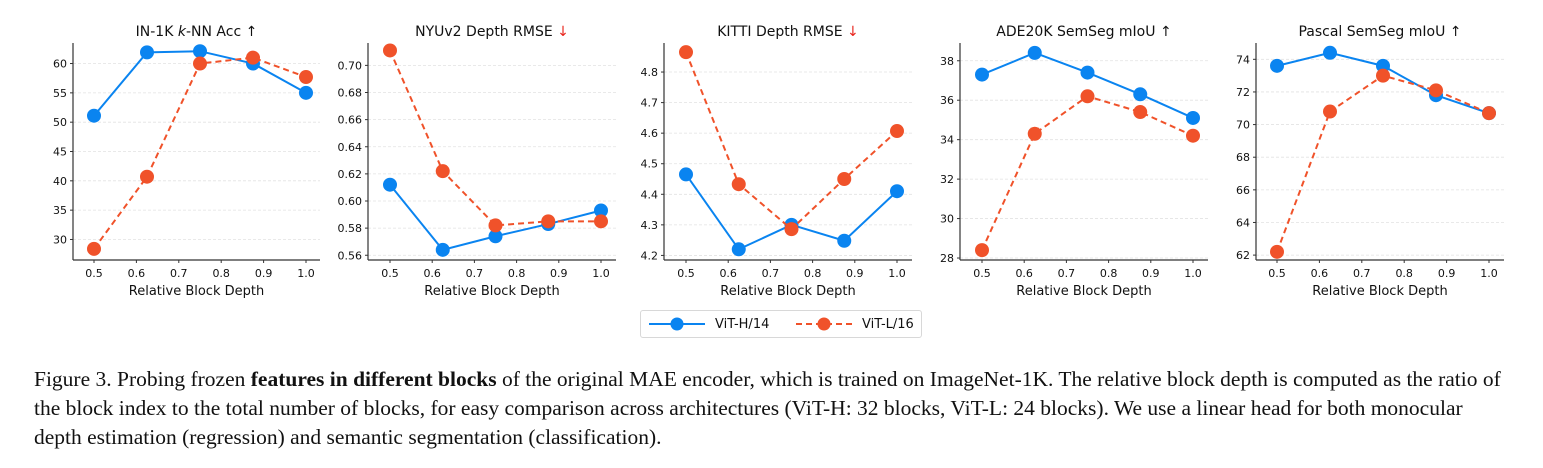  Describe the element at coordinates (60, 64) in the screenshot. I see `y-tick-label: 60` at that location.